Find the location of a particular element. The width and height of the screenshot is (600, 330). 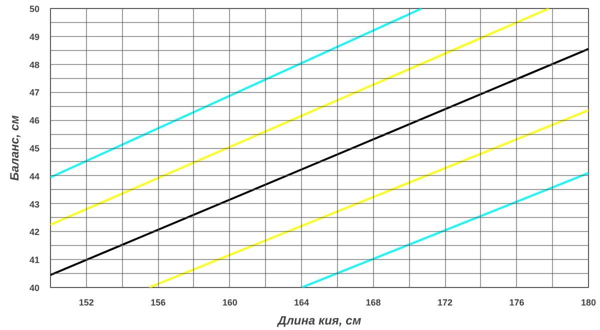

x-tick-label: 168 is located at coordinates (373, 303).